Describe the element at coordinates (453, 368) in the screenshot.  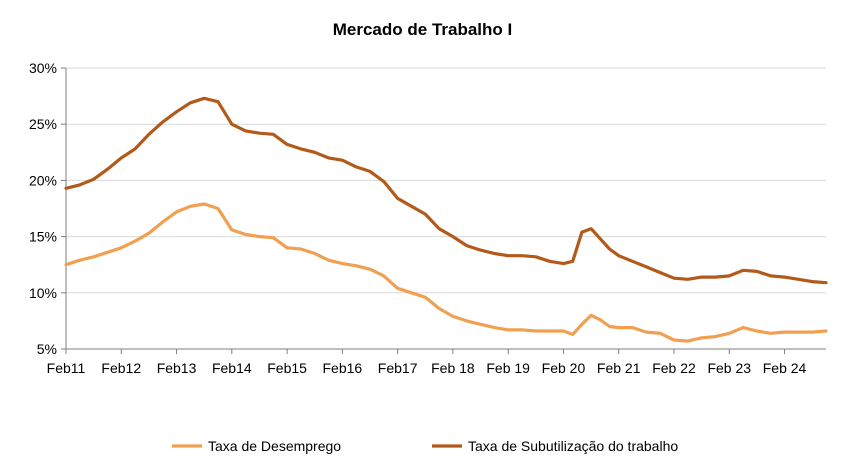
I see `x-tick-label: Feb 18` at that location.